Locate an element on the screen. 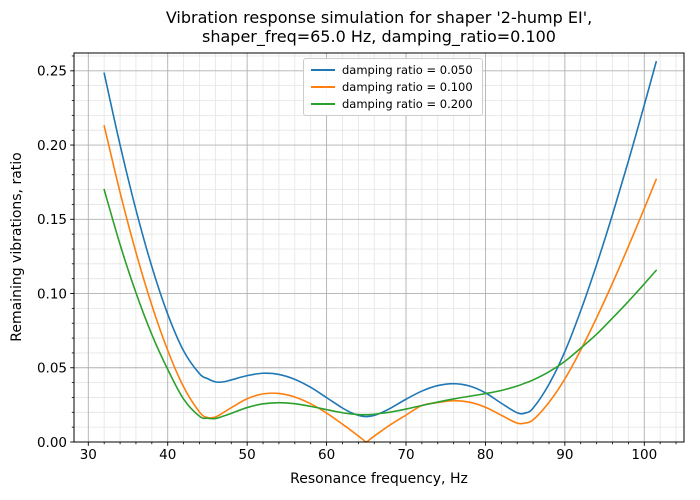 The height and width of the screenshot is (500, 700). legend-line-swatch-green is located at coordinates (323, 104).